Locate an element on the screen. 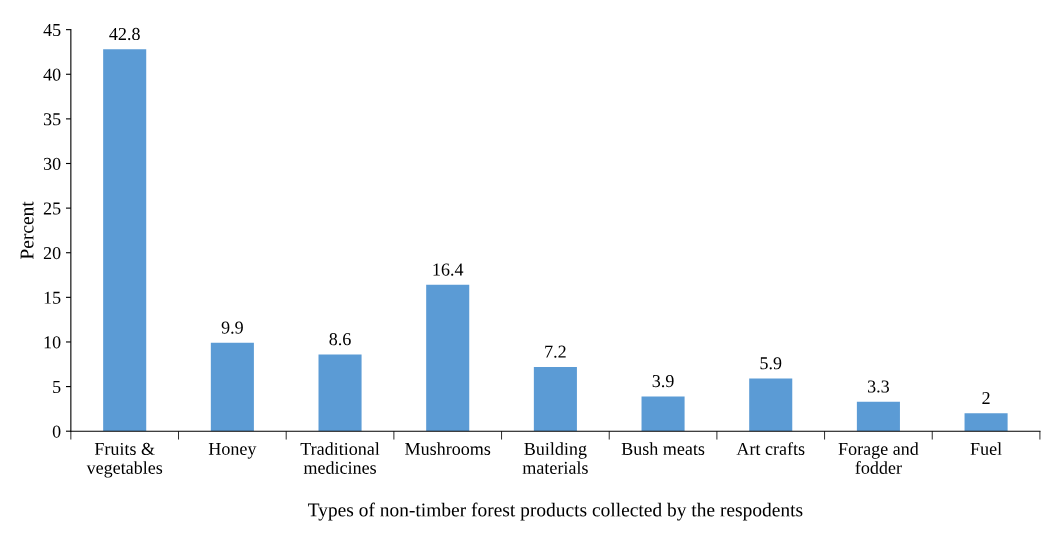 The image size is (1042, 539). x-tick-label: Art crafts is located at coordinates (770, 449).